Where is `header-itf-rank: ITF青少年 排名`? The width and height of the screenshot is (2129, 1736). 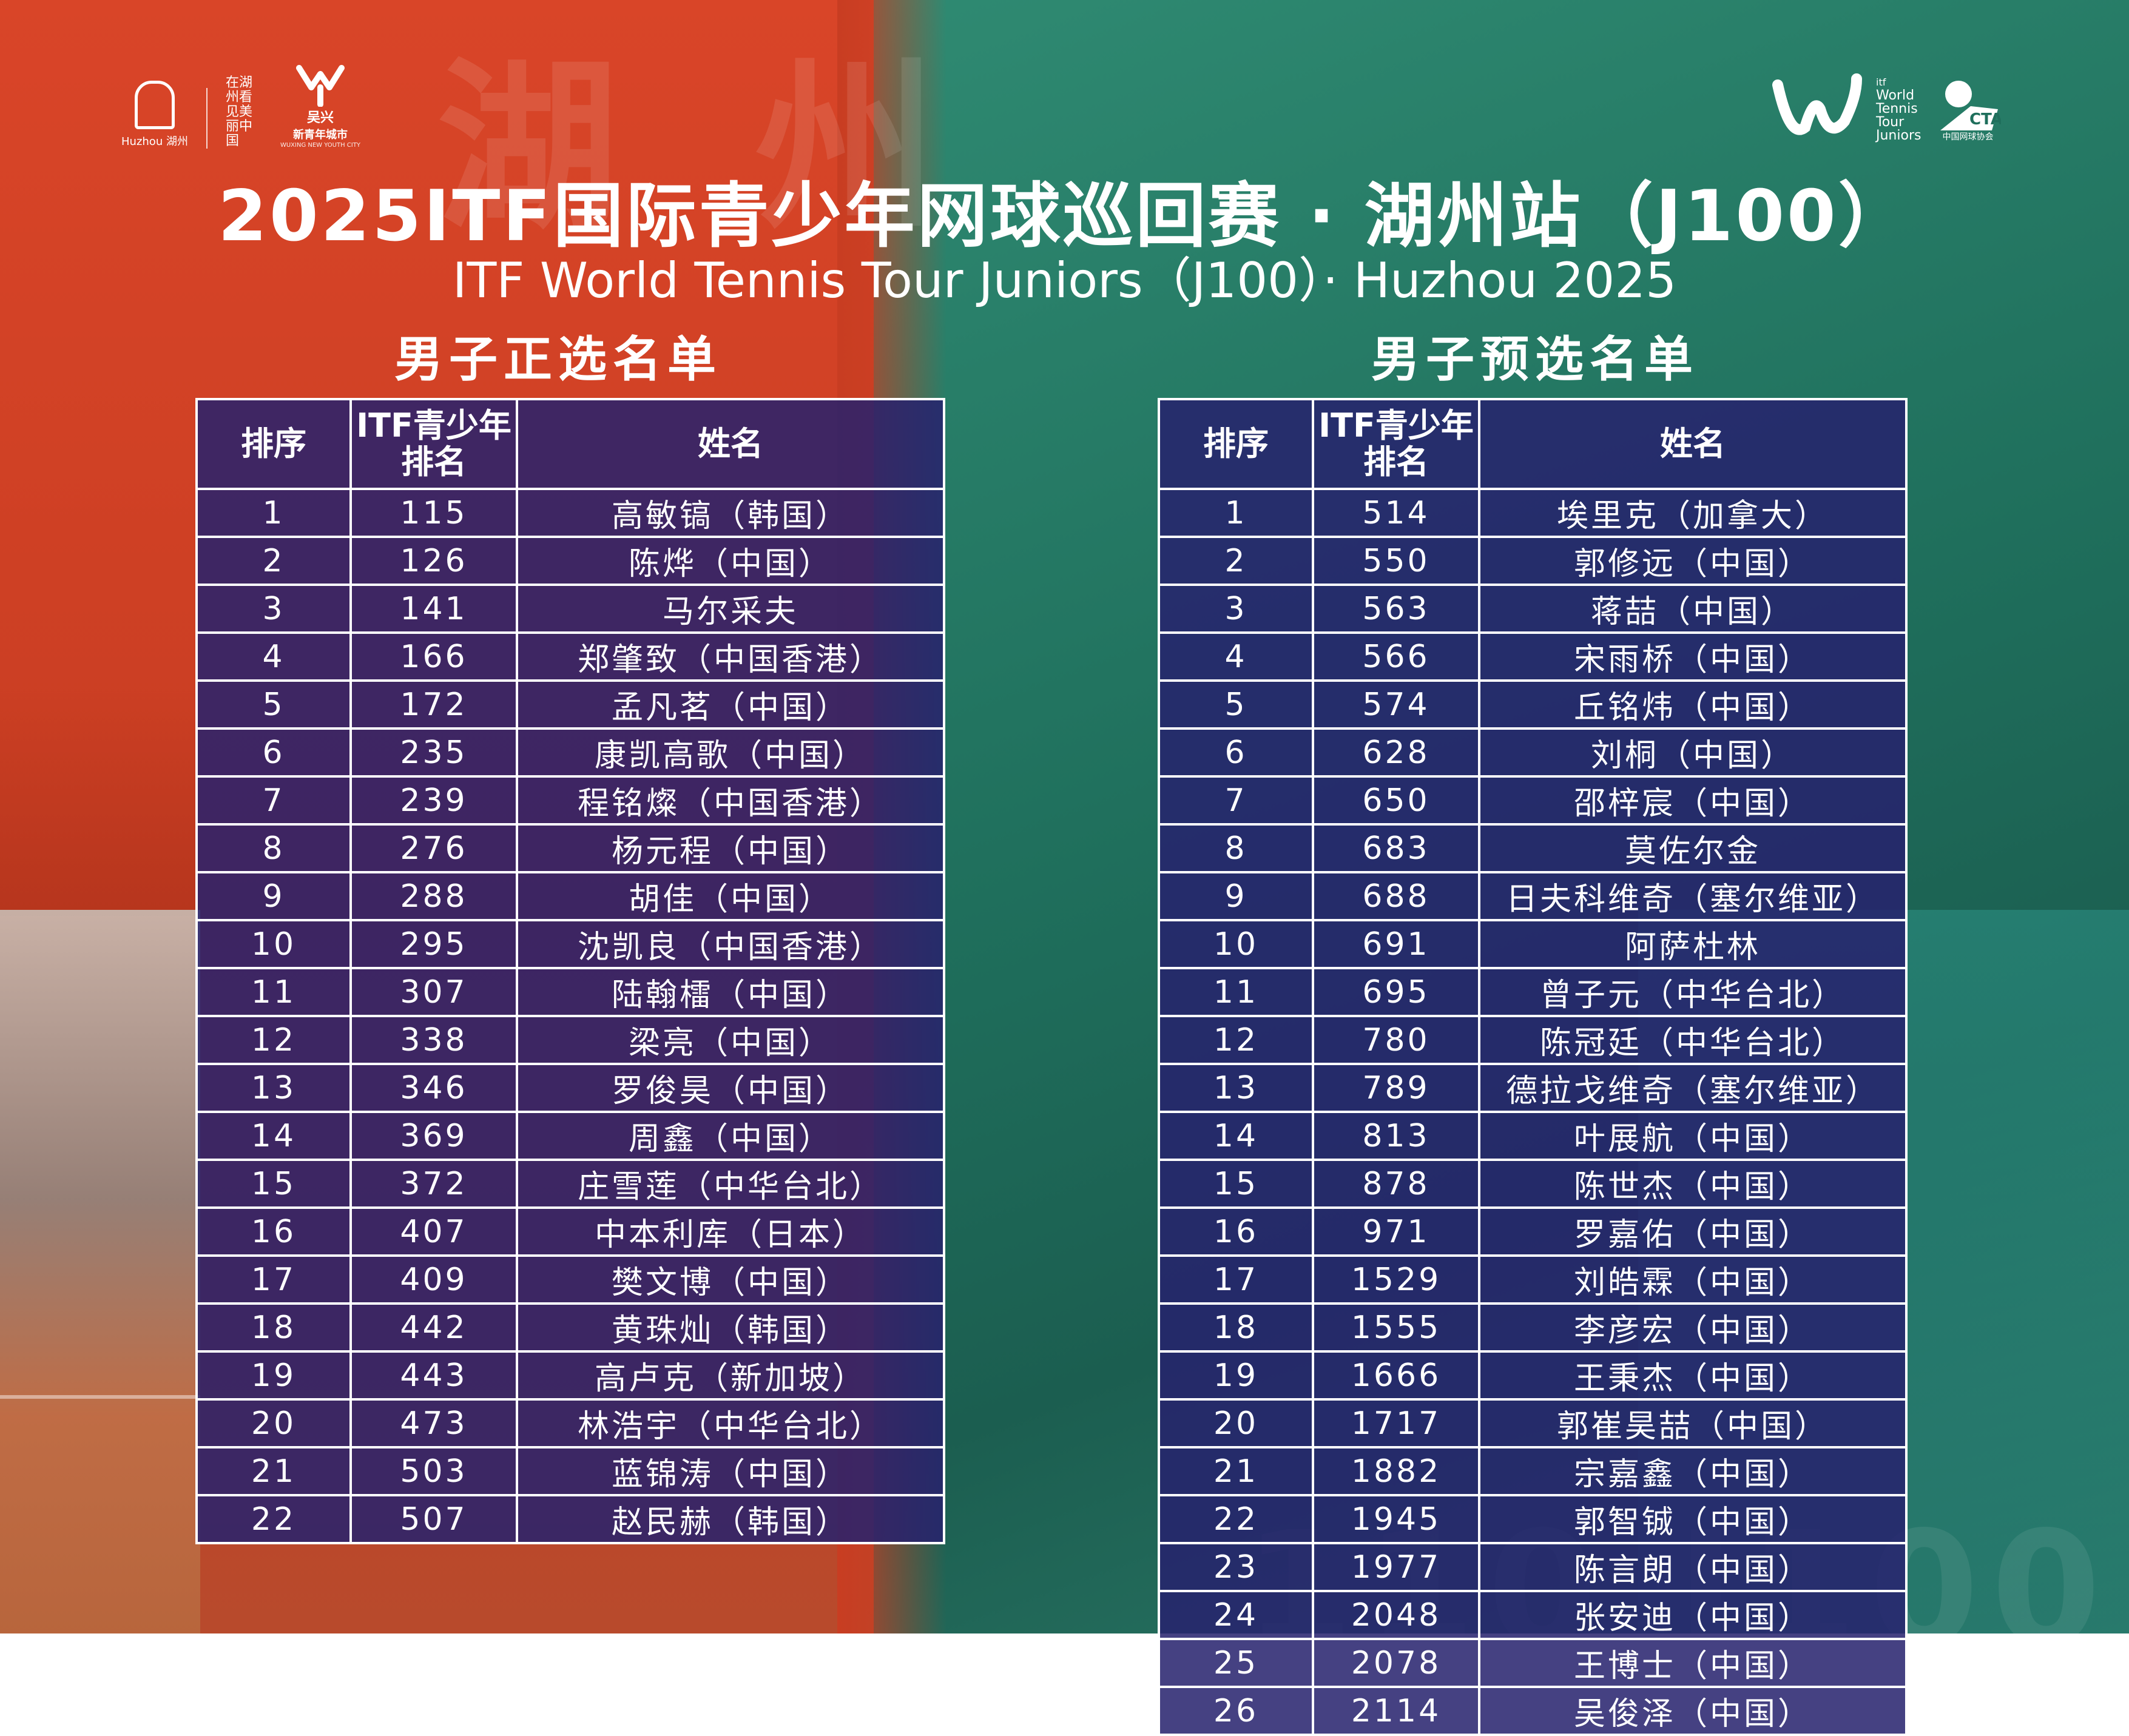 header-itf-rank: ITF青少年 排名 is located at coordinates (433, 444).